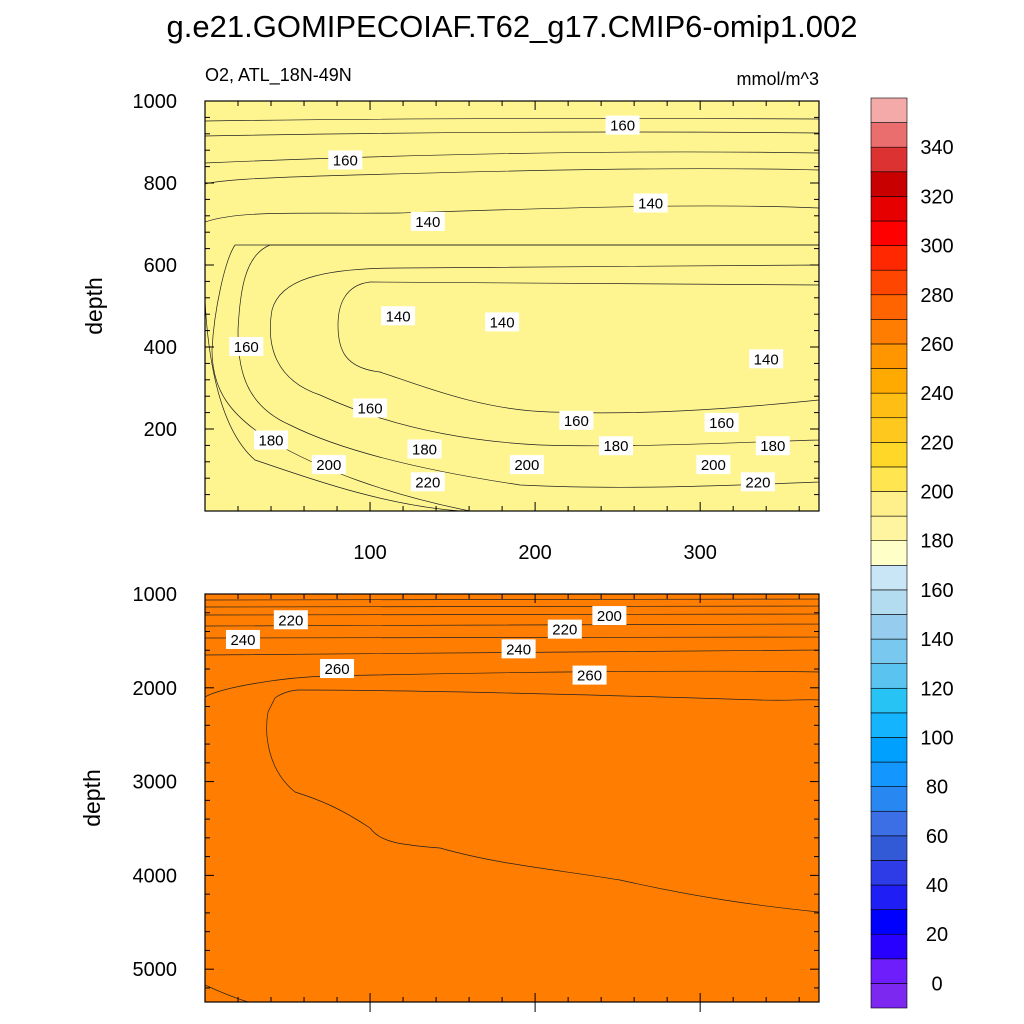 Image resolution: width=1024 pixels, height=1024 pixels. Describe the element at coordinates (936, 197) in the screenshot. I see `colorbar-tick-label: 320` at that location.